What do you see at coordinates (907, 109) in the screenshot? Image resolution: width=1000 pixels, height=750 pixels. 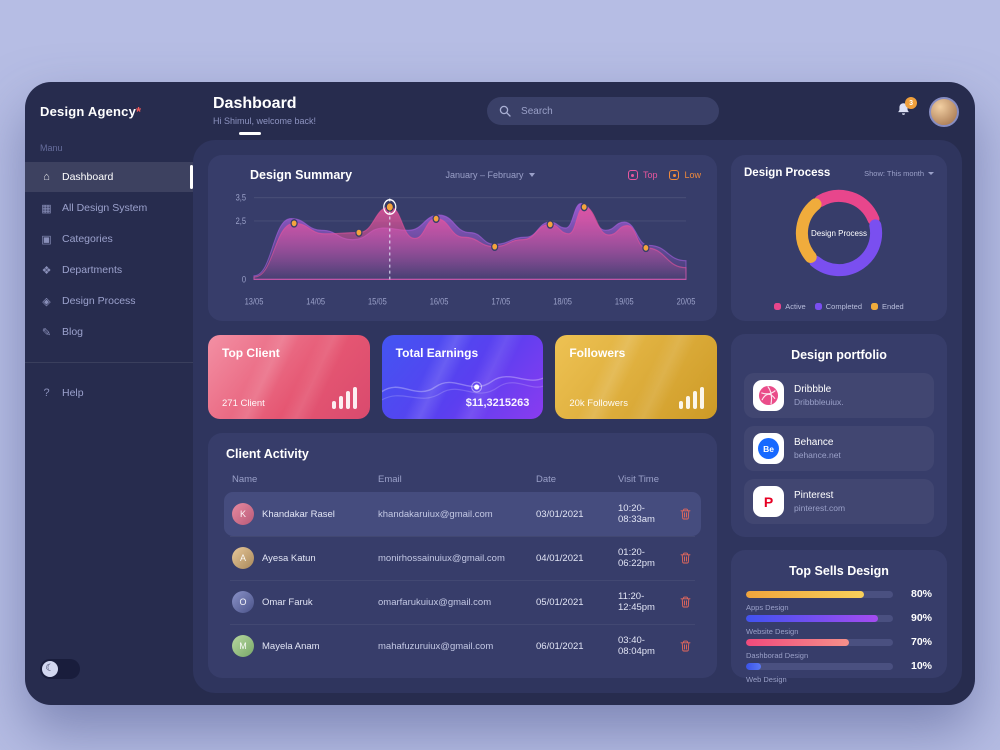 I see `notification-bell: 3` at bounding box center [907, 109].